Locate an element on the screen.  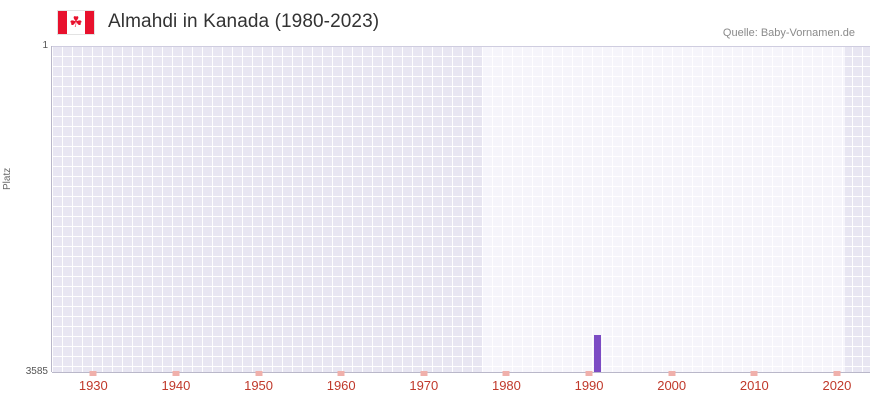
flag-band-left is located at coordinates (62, 22).